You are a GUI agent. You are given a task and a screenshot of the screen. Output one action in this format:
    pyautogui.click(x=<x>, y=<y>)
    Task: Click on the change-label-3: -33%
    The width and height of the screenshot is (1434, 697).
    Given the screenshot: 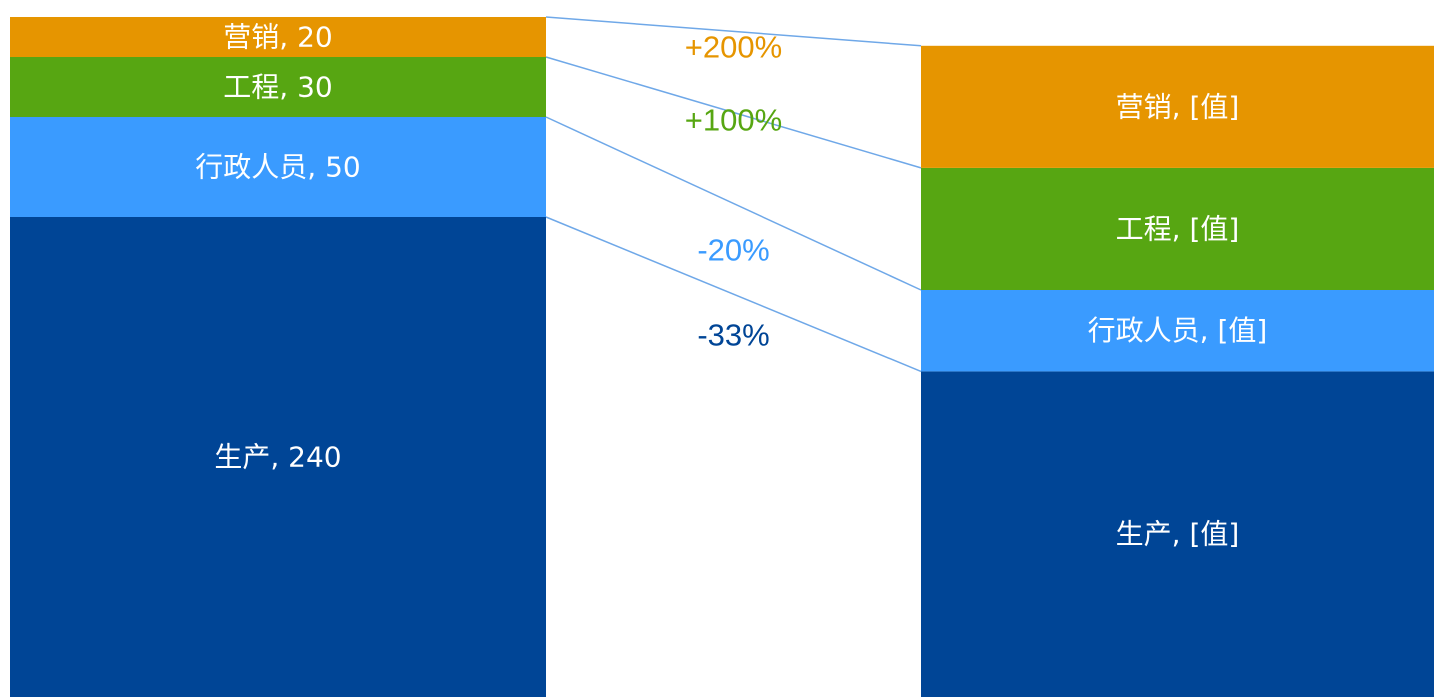 What is the action you would take?
    pyautogui.click(x=733, y=335)
    